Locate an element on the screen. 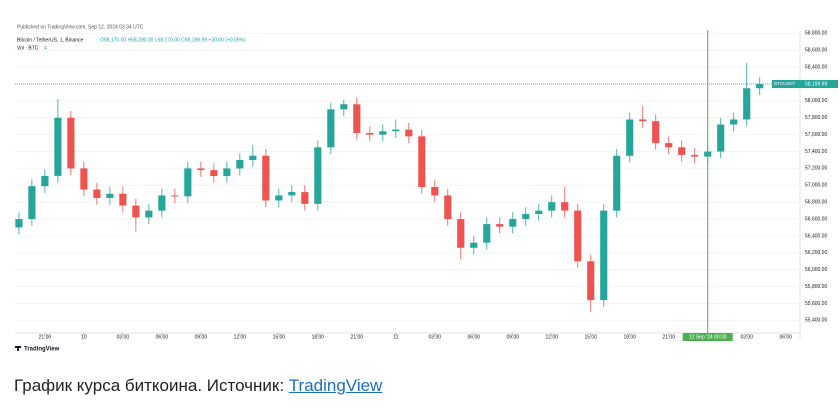 Image resolution: width=839 pixels, height=417 pixels. y-tick-label: 56,000.00 is located at coordinates (816, 270).